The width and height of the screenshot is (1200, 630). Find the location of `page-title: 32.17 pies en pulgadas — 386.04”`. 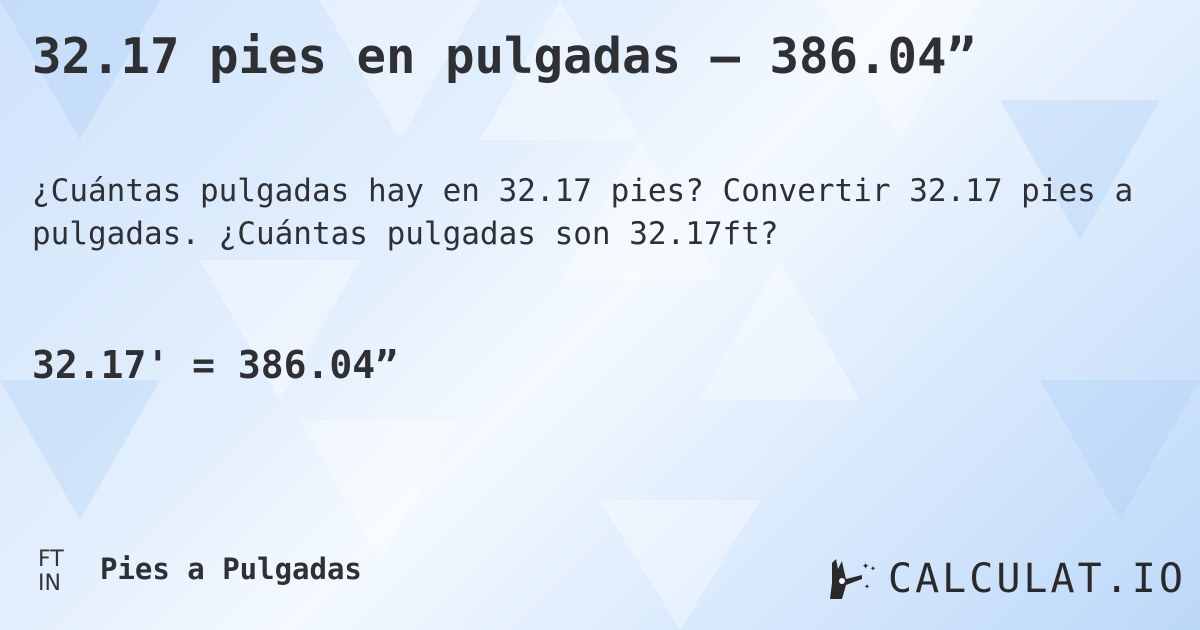

page-title: 32.17 pies en pulgadas — 386.04” is located at coordinates (504, 56).